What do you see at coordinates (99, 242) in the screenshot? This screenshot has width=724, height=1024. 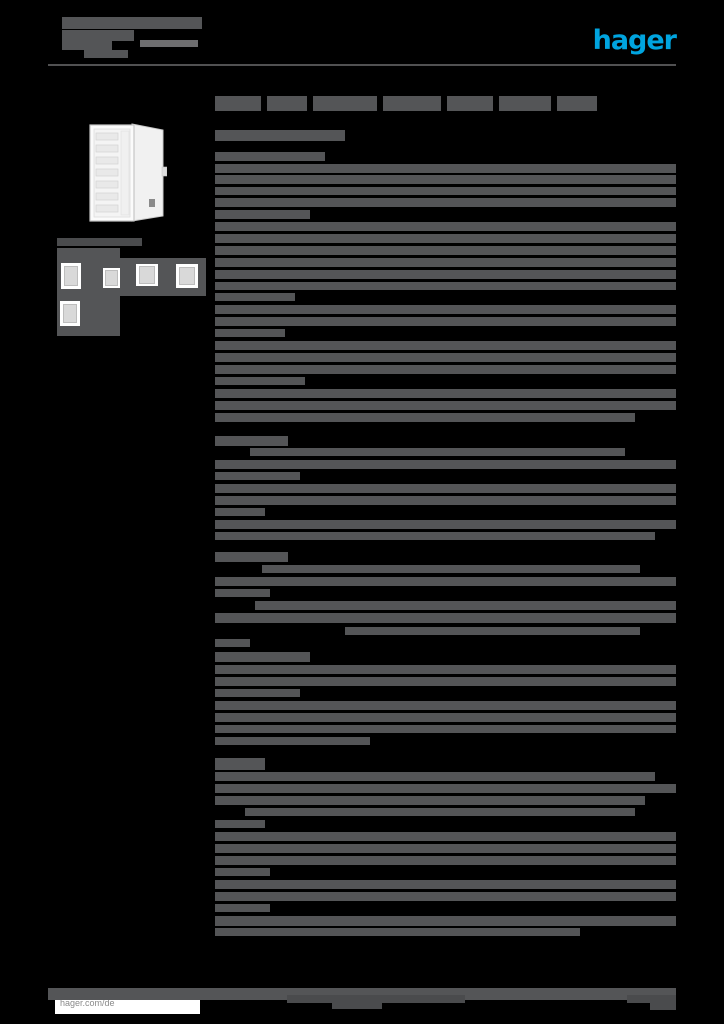 I see `accessory-heading-redacted` at bounding box center [99, 242].